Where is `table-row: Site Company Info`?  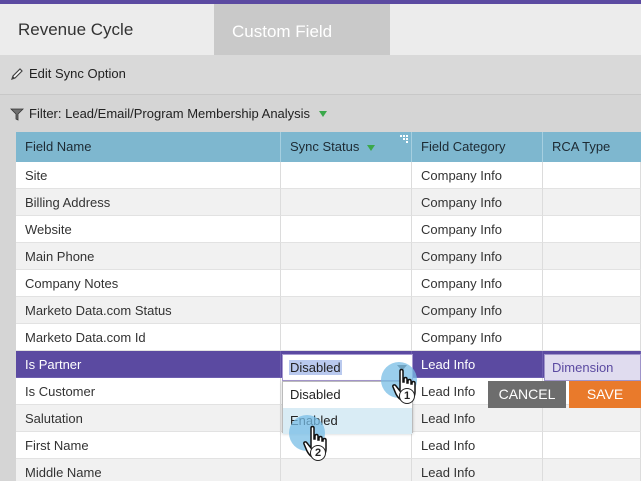
table-row: Site Company Info is located at coordinates (328, 175).